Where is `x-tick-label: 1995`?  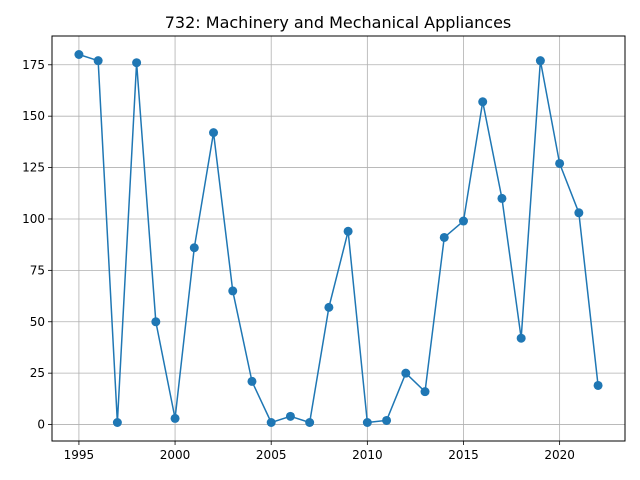 x-tick-label: 1995 is located at coordinates (79, 455).